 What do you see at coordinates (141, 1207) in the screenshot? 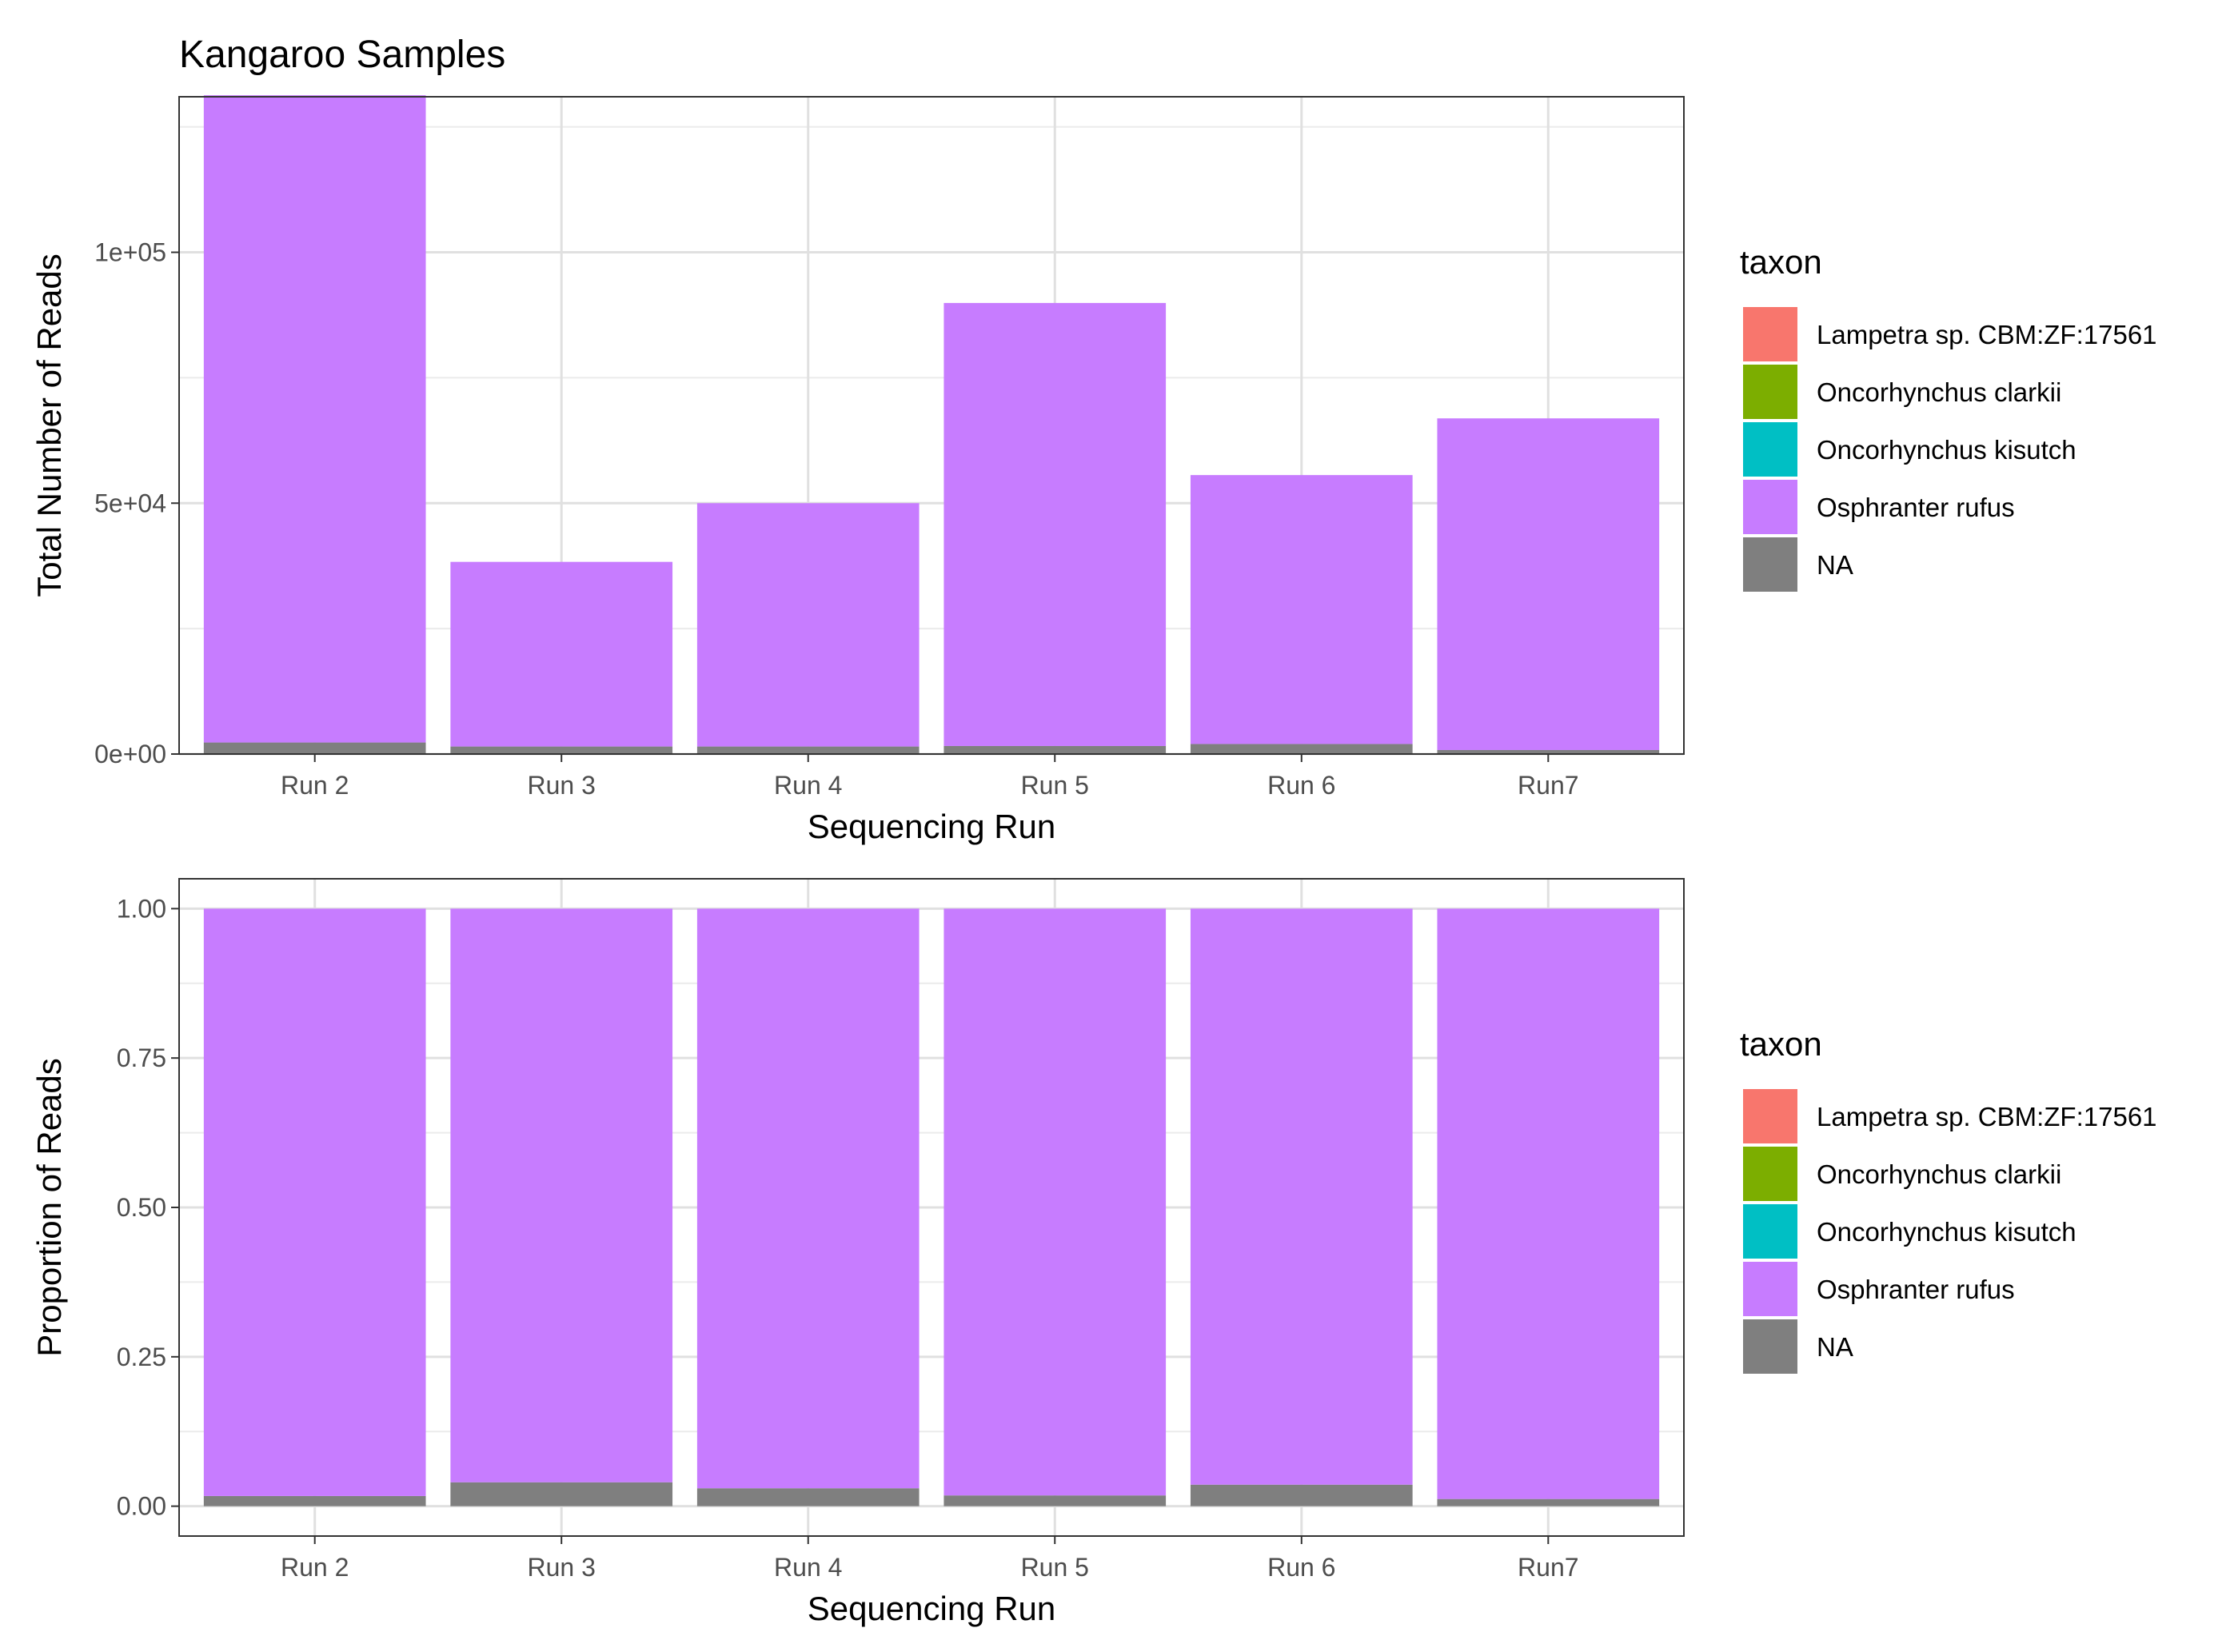
I see `y-tick-label: 0.50` at bounding box center [141, 1207].